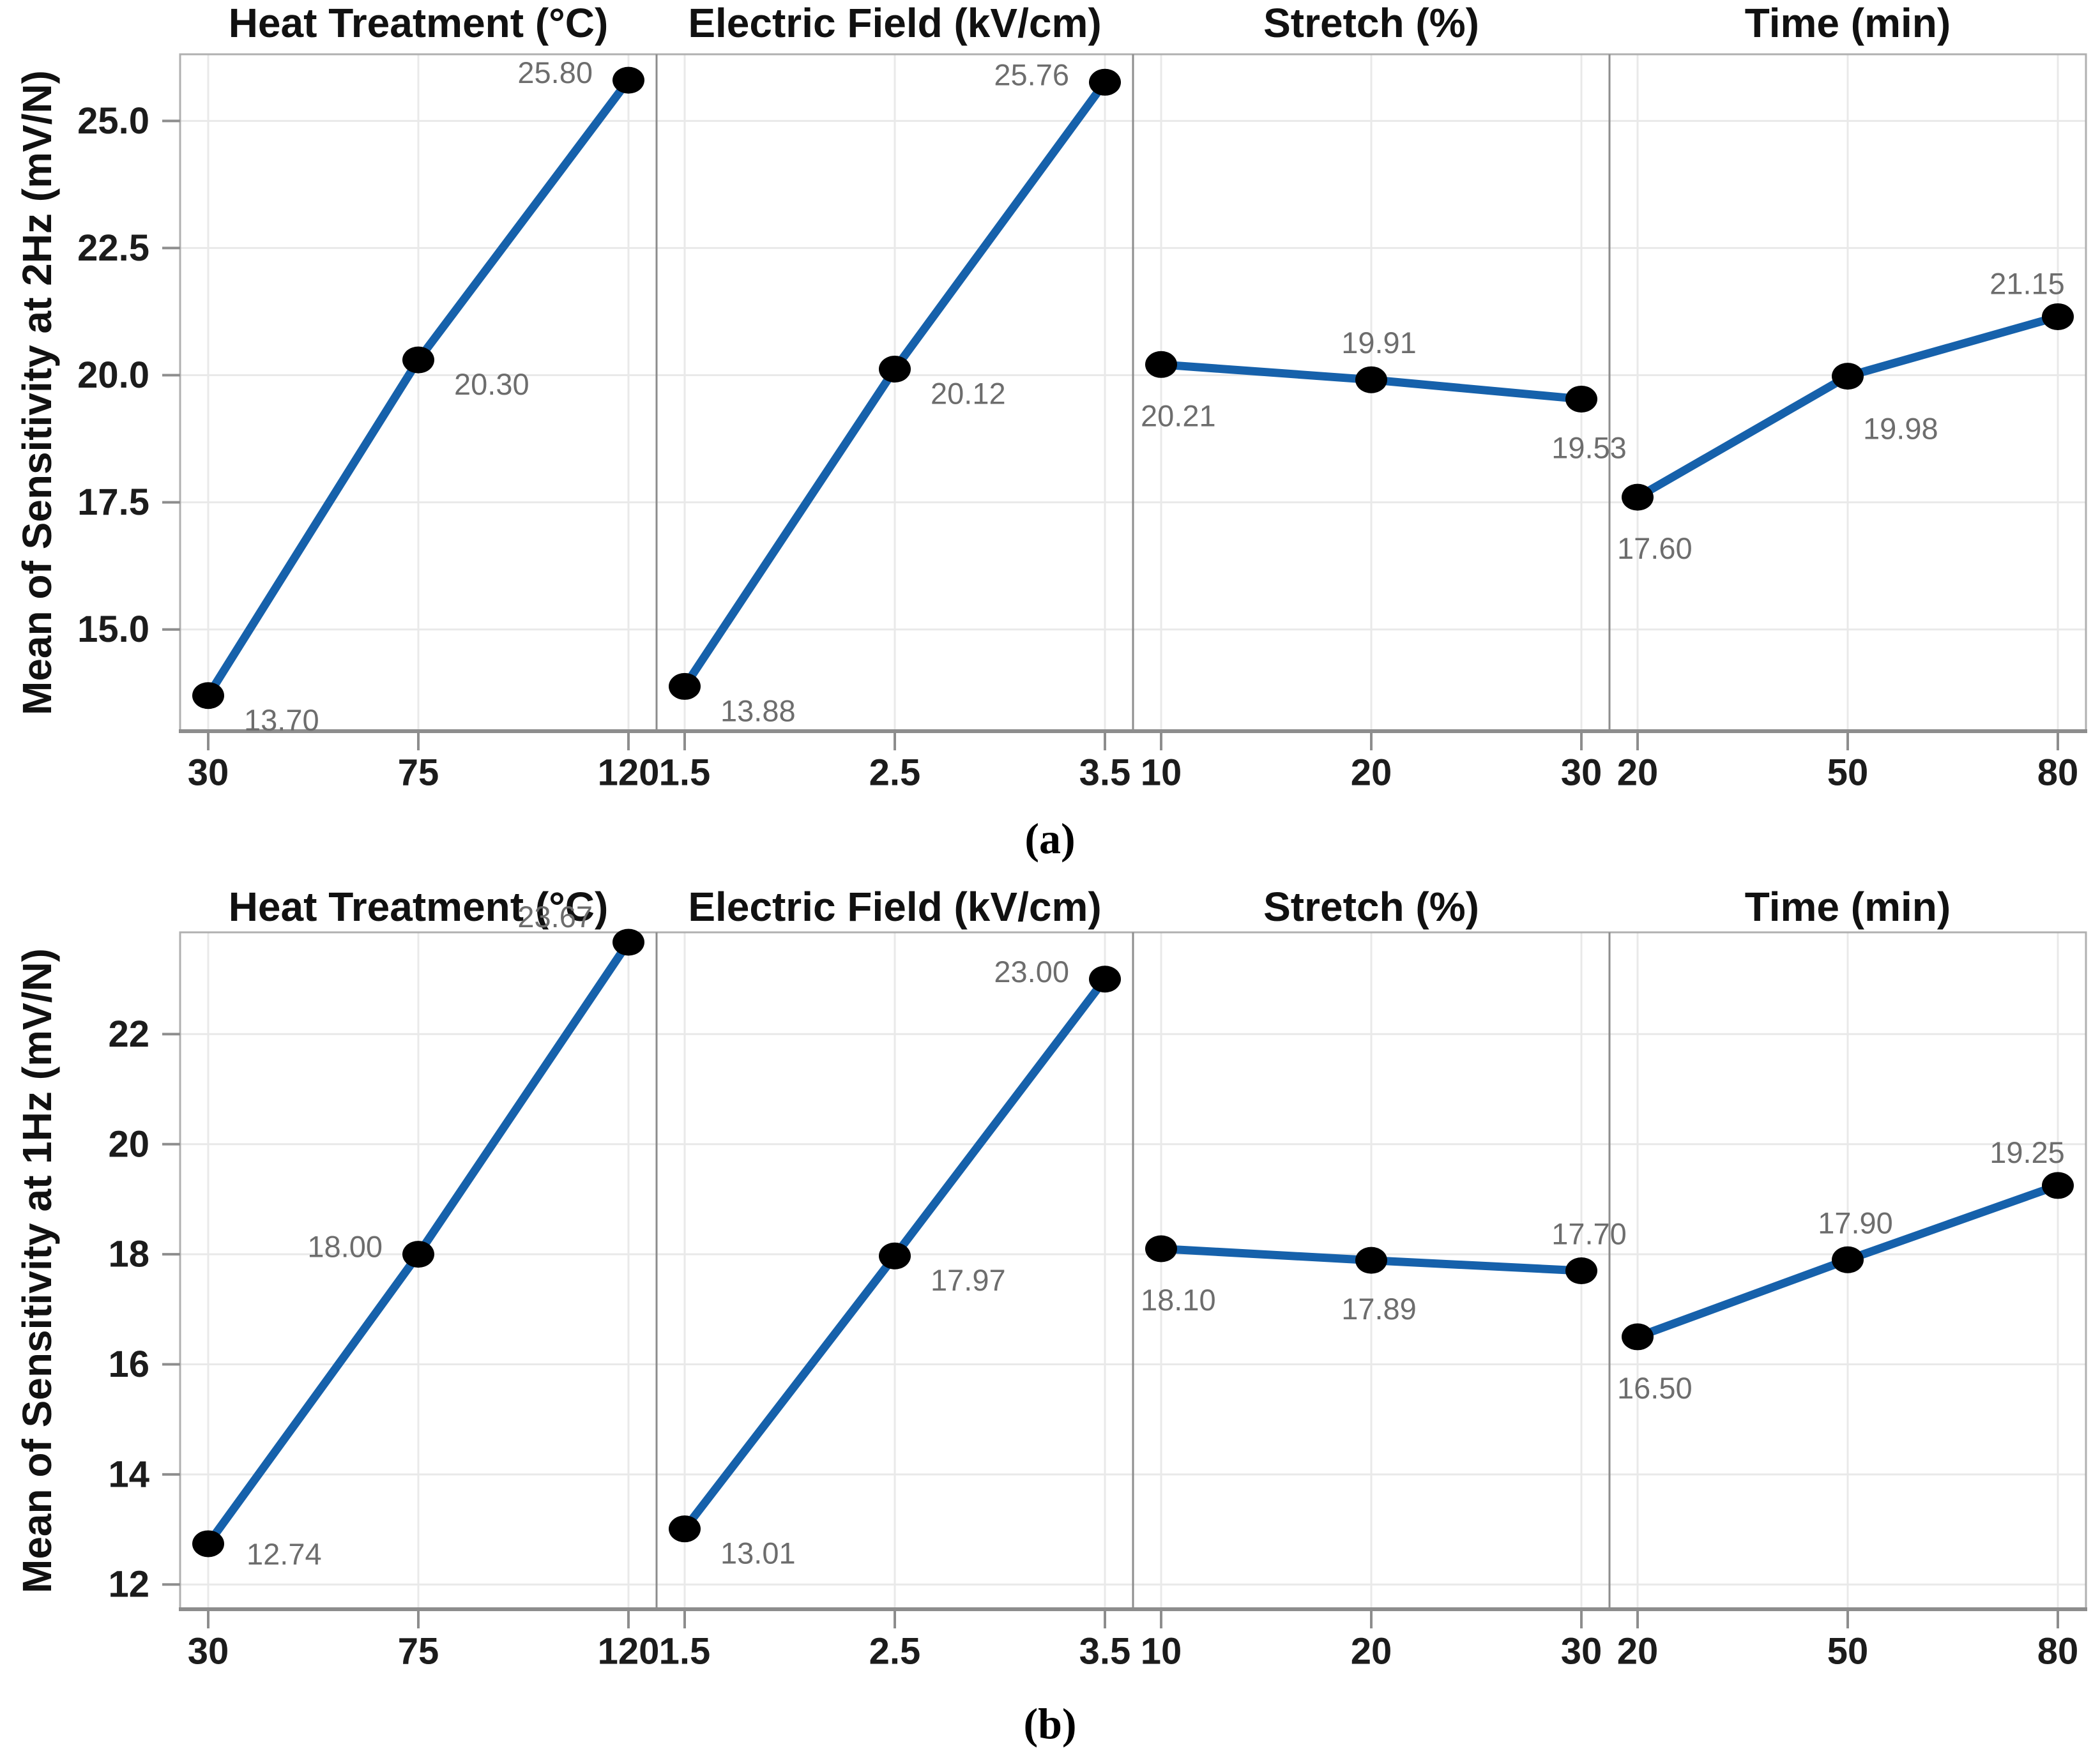  Describe the element at coordinates (1589, 1234) in the screenshot. I see `data-label: 17.70` at that location.